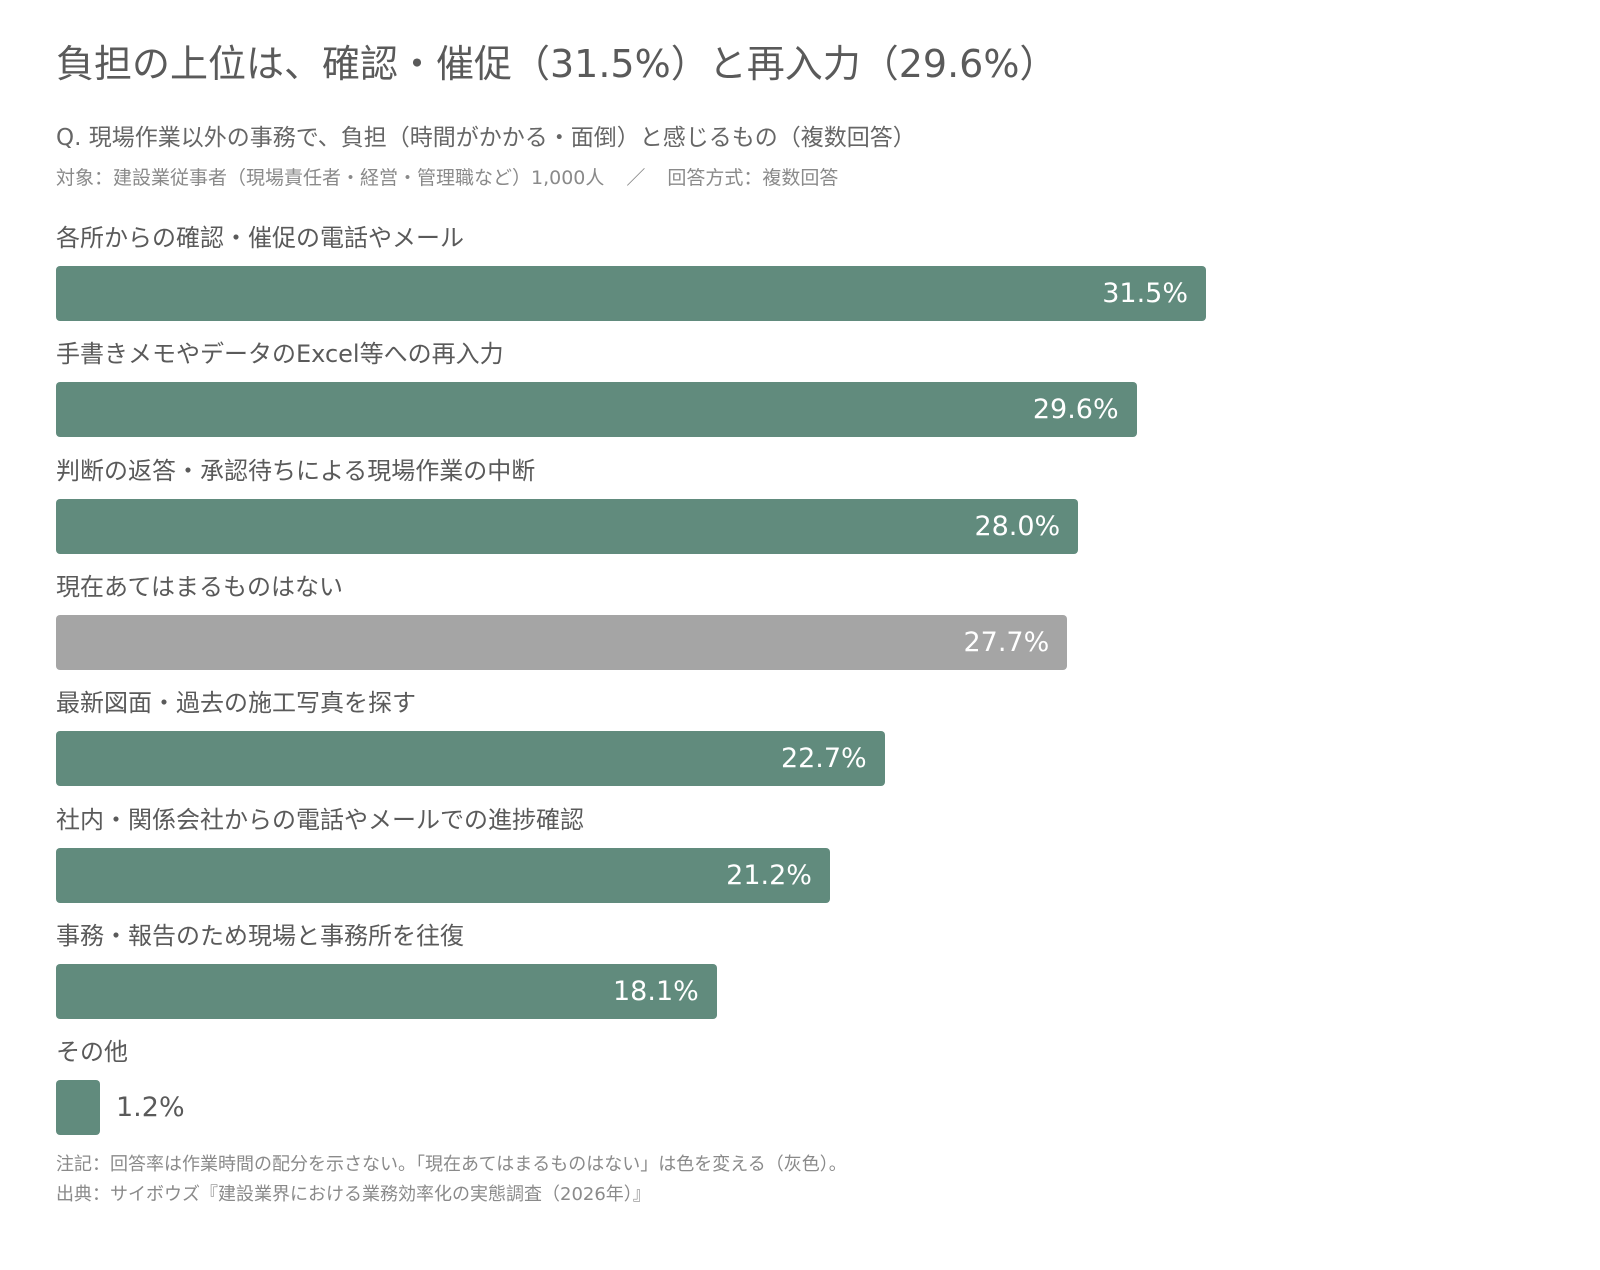 The image size is (1600, 1270). Describe the element at coordinates (353, 1194) in the screenshot. I see `source-note: 出典：サイボウズ『建設業界における業務効率化の実態調査（2026年）』` at that location.